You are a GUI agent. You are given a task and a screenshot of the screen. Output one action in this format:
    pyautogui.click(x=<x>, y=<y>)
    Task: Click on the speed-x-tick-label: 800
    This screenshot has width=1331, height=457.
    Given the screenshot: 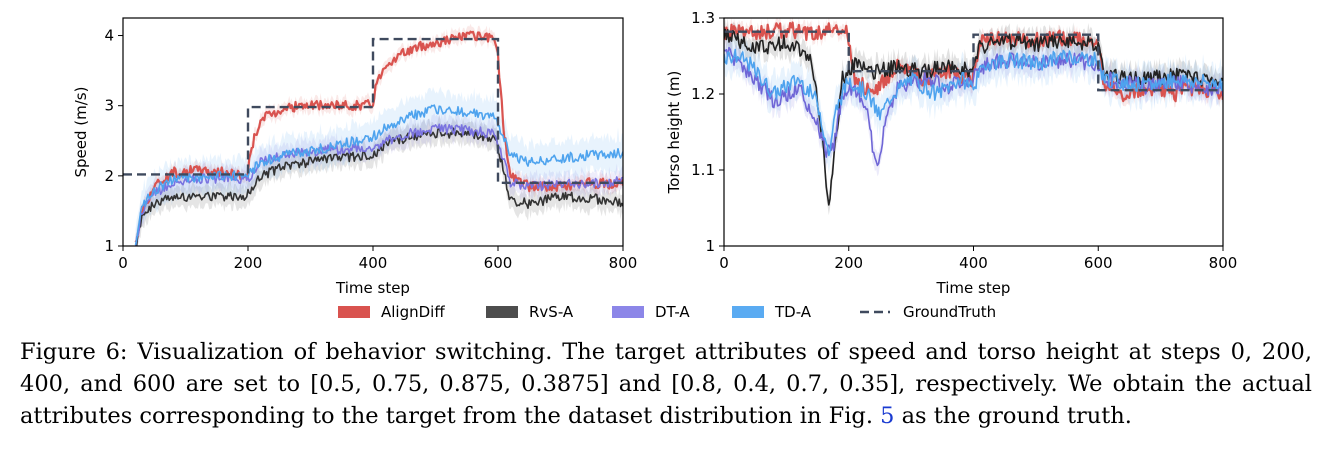 What is the action you would take?
    pyautogui.click(x=623, y=263)
    